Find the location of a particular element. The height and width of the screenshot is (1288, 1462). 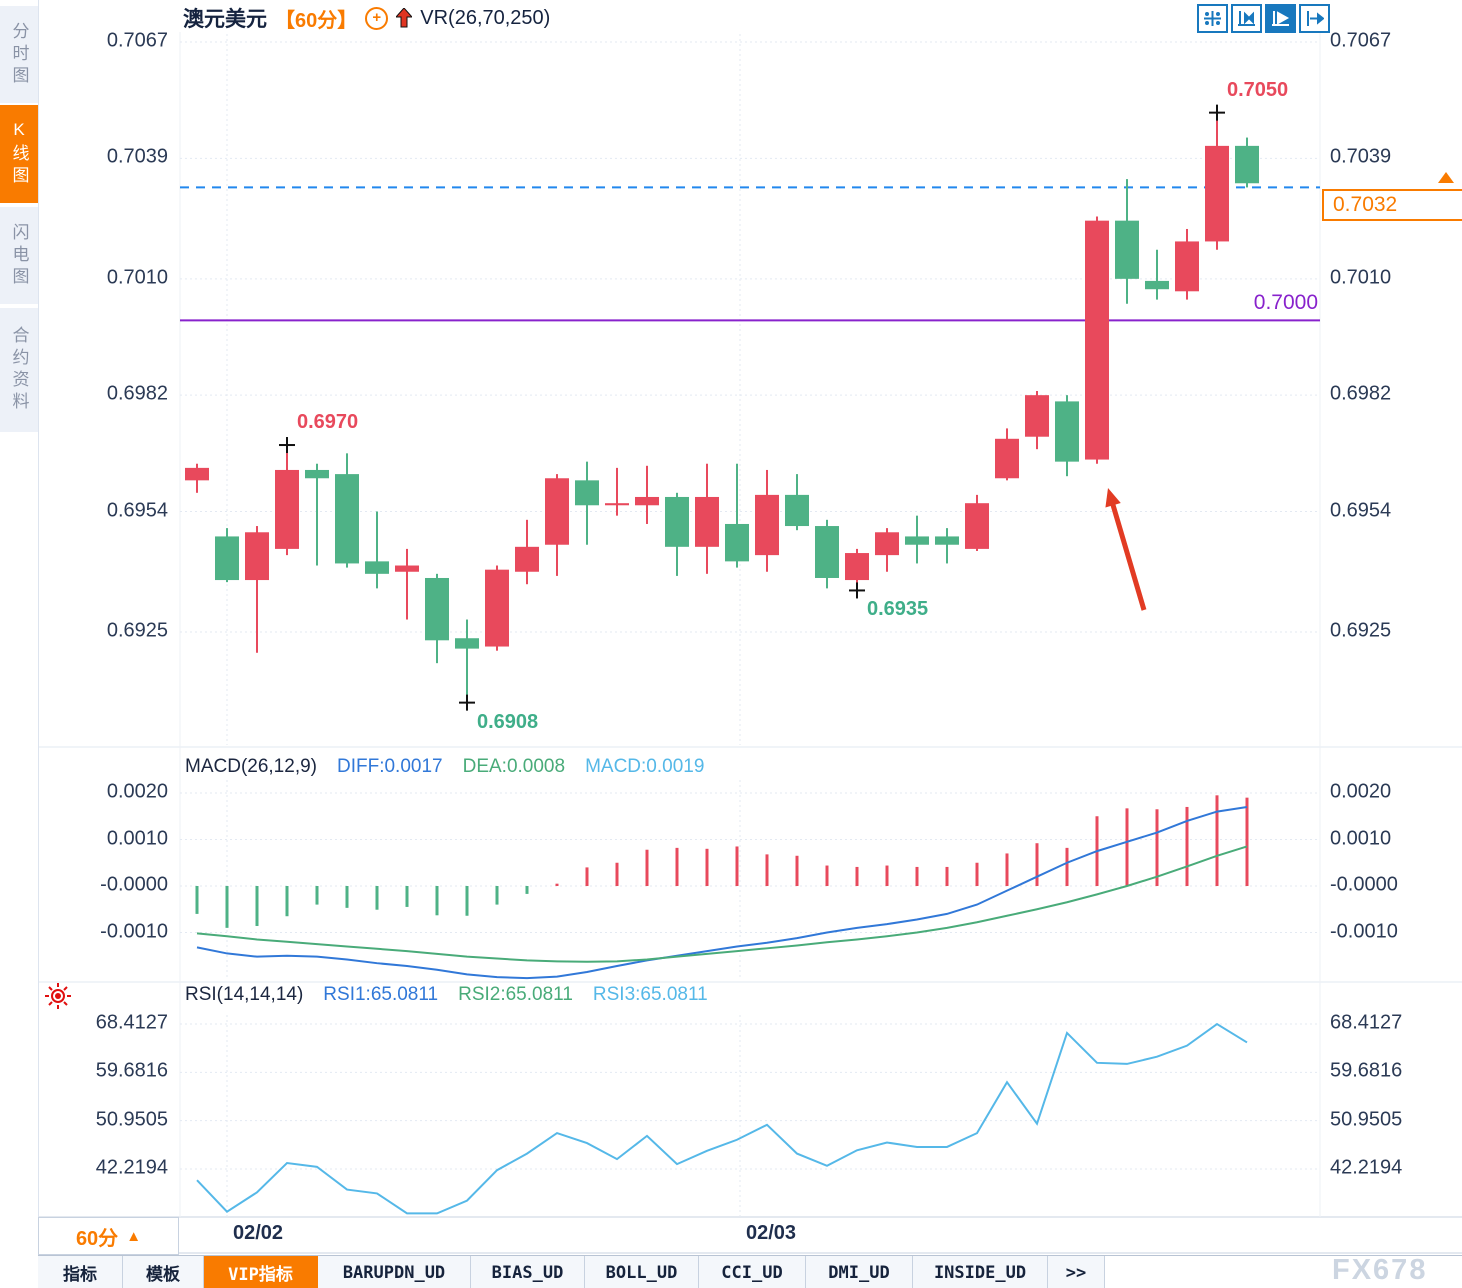

x-axis-date-label: 02/03 is located at coordinates (771, 1233).